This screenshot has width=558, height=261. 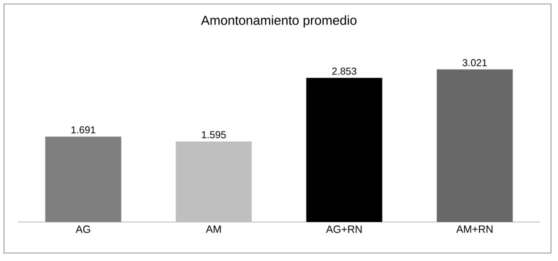 I want to click on x-tick-label: AG+RN, so click(x=344, y=229).